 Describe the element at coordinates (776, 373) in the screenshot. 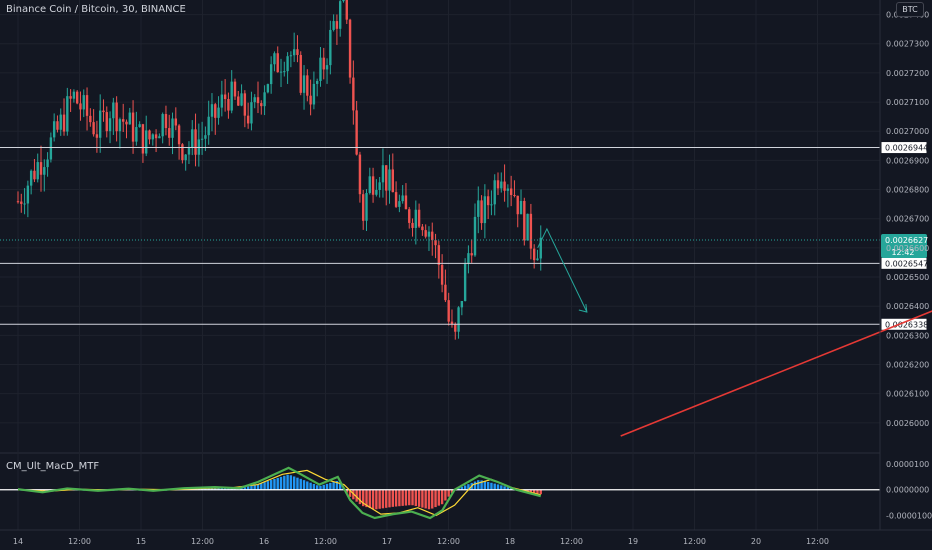

I see `trend-line` at that location.